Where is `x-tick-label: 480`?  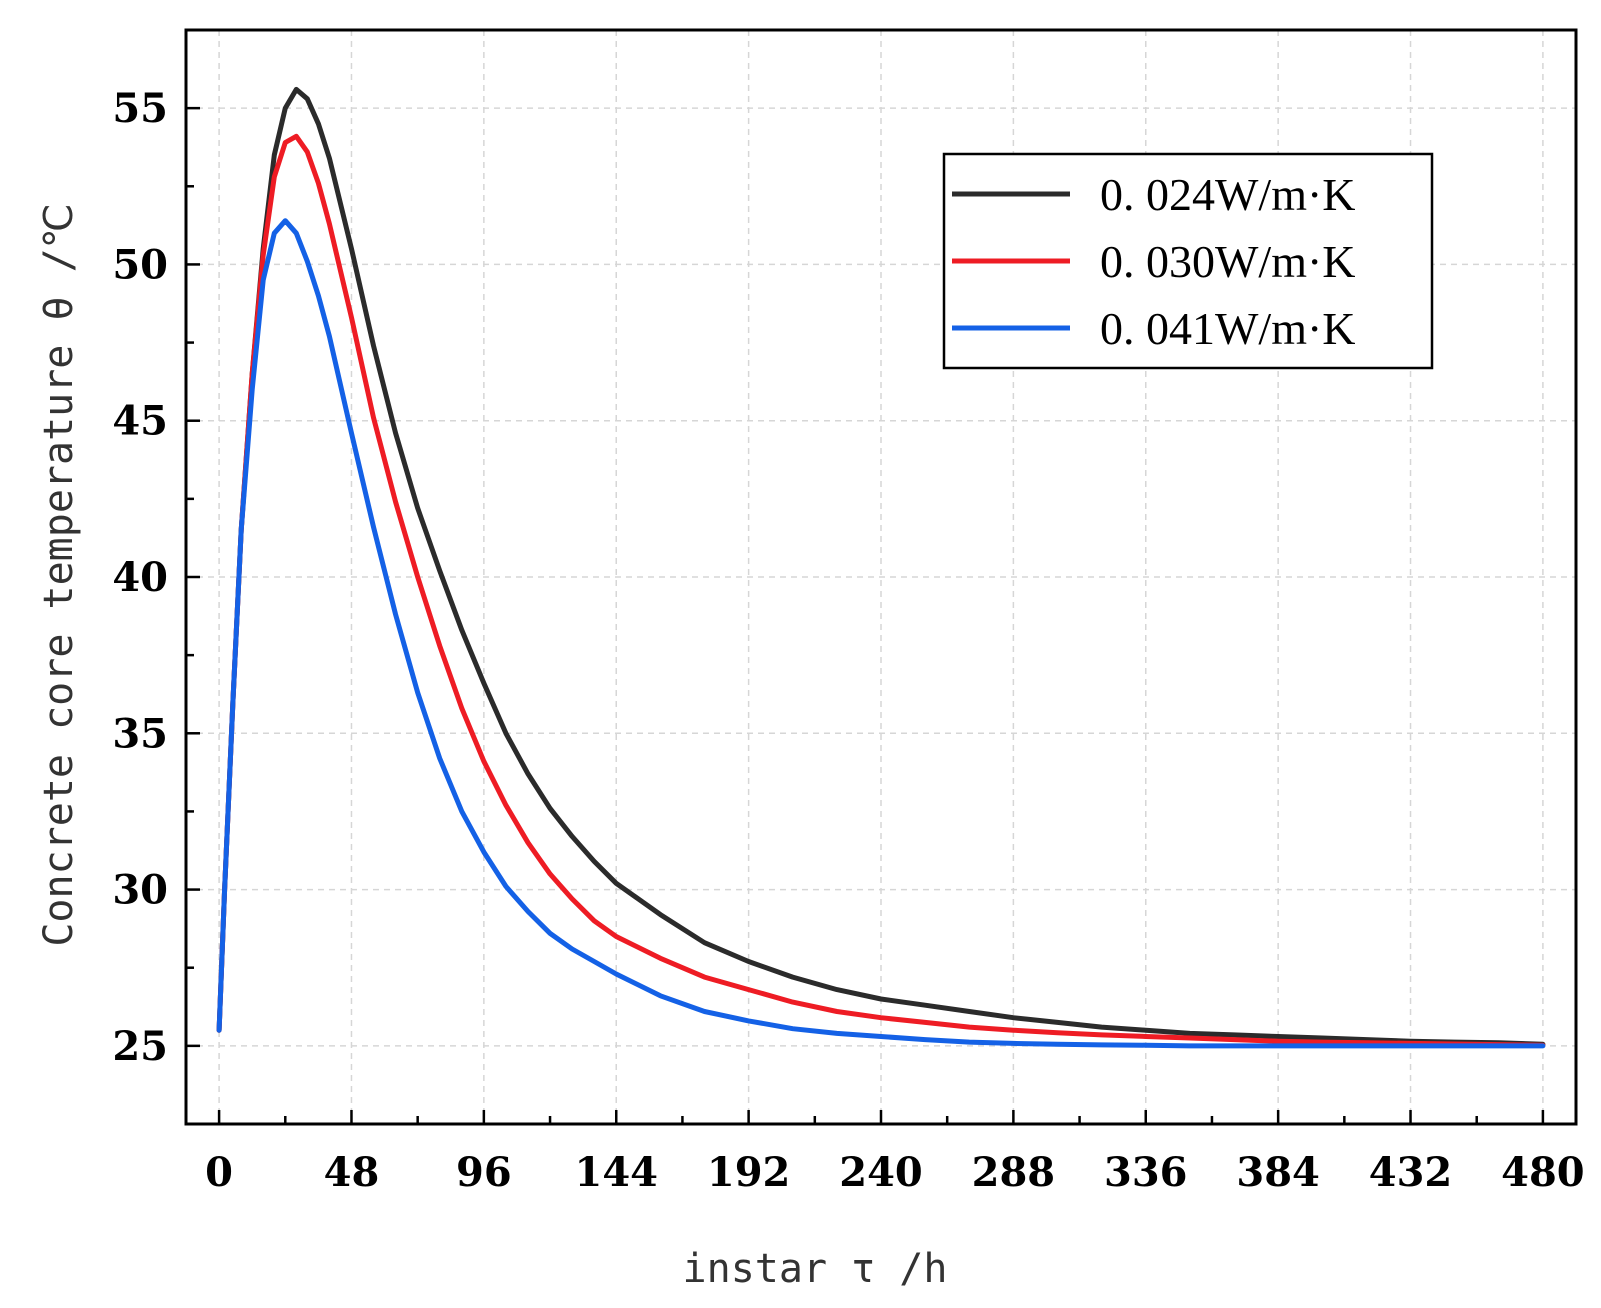 x-tick-label: 480 is located at coordinates (1543, 1172).